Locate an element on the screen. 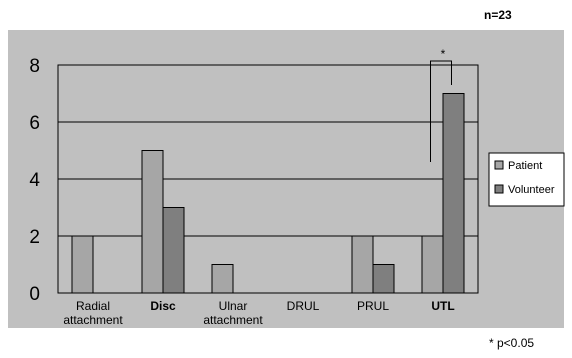 The height and width of the screenshot is (358, 572). significance-bracket is located at coordinates (441, 111).